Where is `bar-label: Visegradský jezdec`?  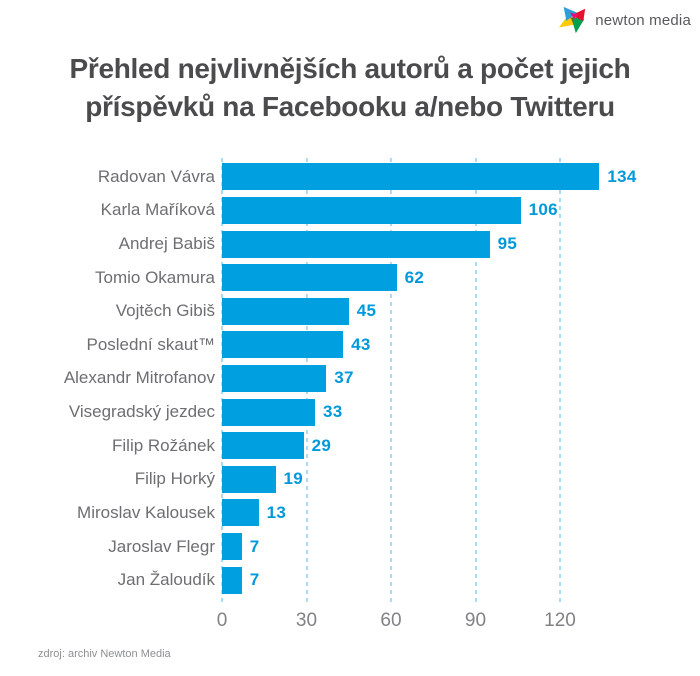
bar-label: Visegradský jezdec is located at coordinates (141, 412).